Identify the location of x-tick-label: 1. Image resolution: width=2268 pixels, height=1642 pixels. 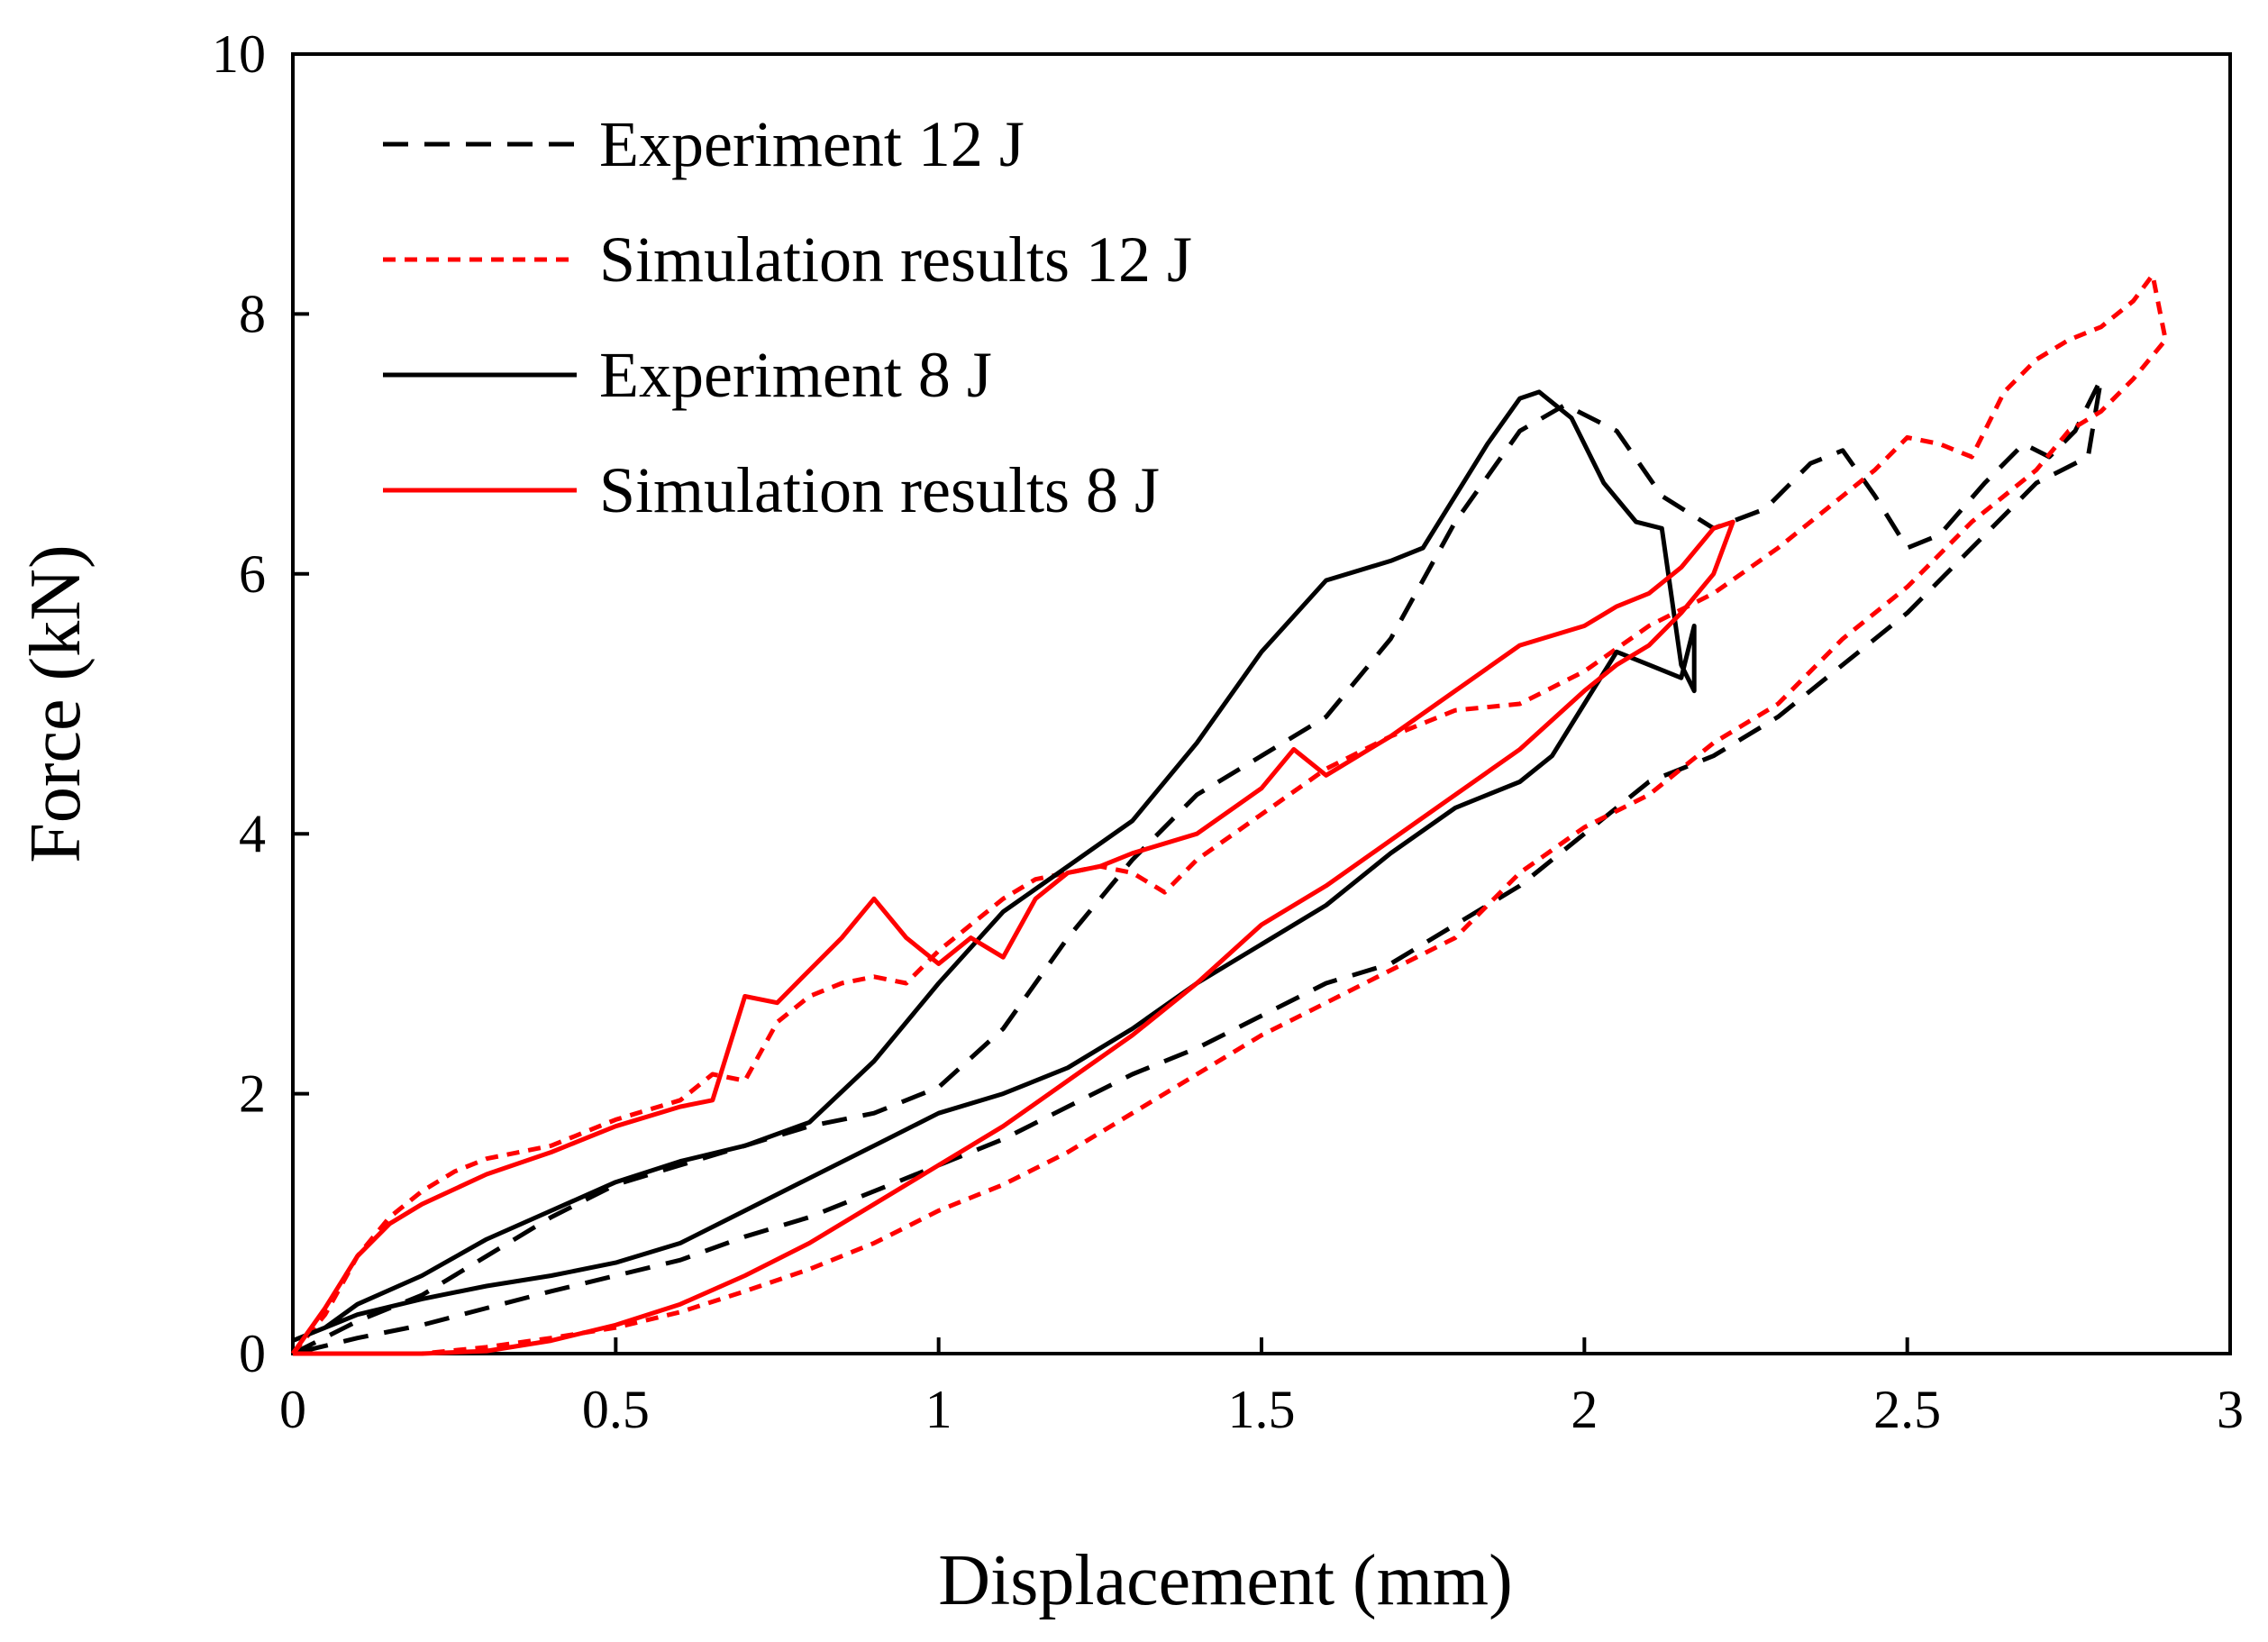
(938, 1410).